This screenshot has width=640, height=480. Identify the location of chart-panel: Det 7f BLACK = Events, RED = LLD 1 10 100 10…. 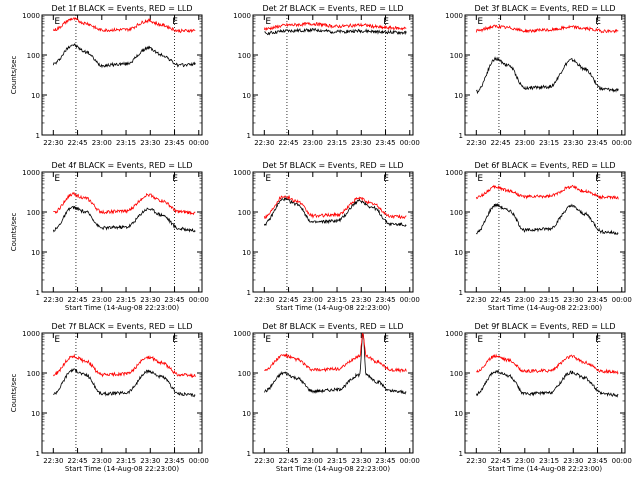
(109, 397).